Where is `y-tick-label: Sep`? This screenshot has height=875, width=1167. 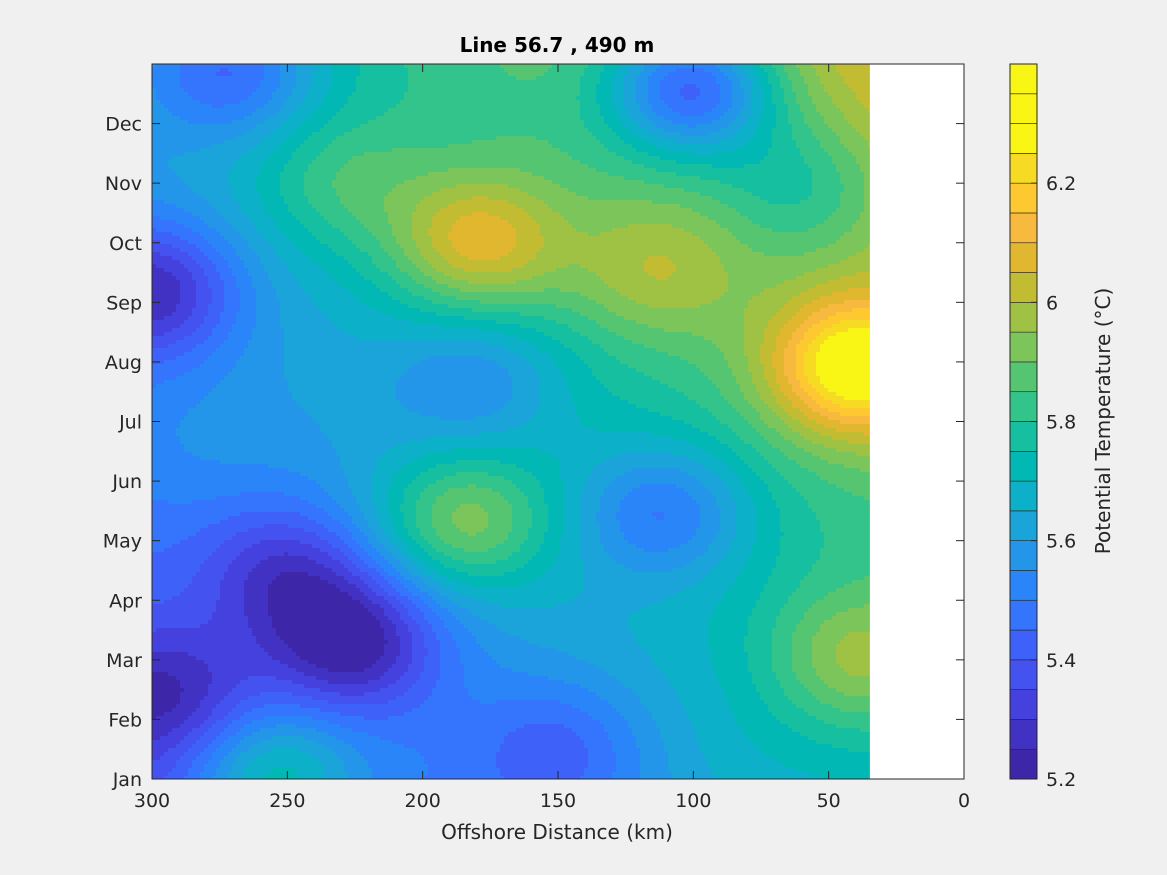 y-tick-label: Sep is located at coordinates (124, 303).